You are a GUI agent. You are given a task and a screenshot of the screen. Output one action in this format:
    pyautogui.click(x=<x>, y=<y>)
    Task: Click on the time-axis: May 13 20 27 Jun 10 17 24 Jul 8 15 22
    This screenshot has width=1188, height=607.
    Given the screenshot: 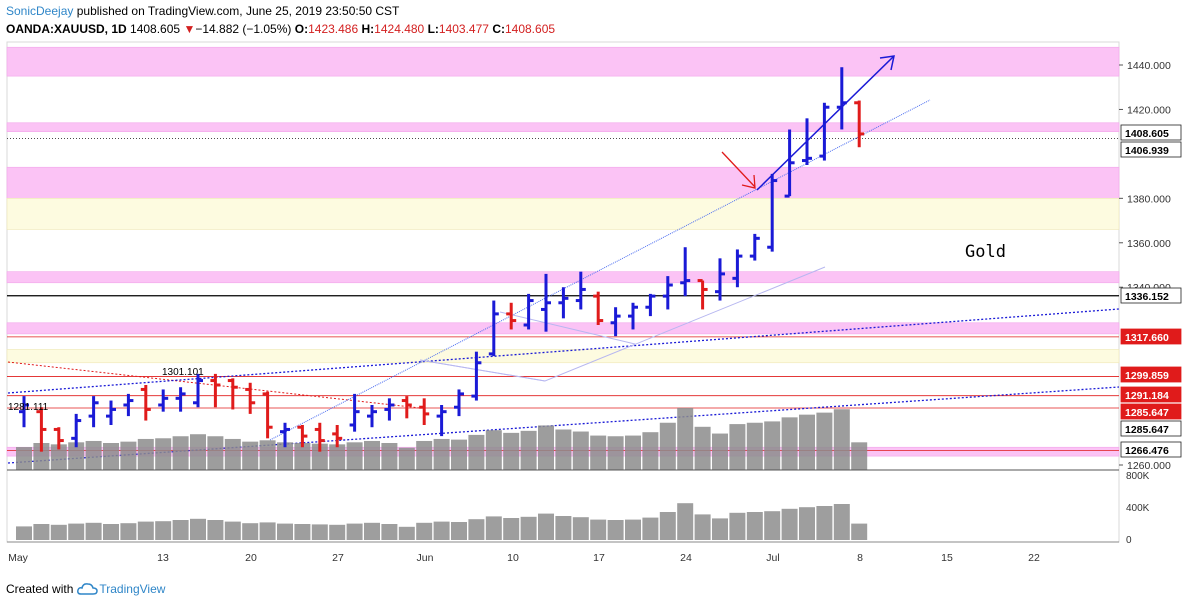 What is the action you would take?
    pyautogui.click(x=563, y=552)
    